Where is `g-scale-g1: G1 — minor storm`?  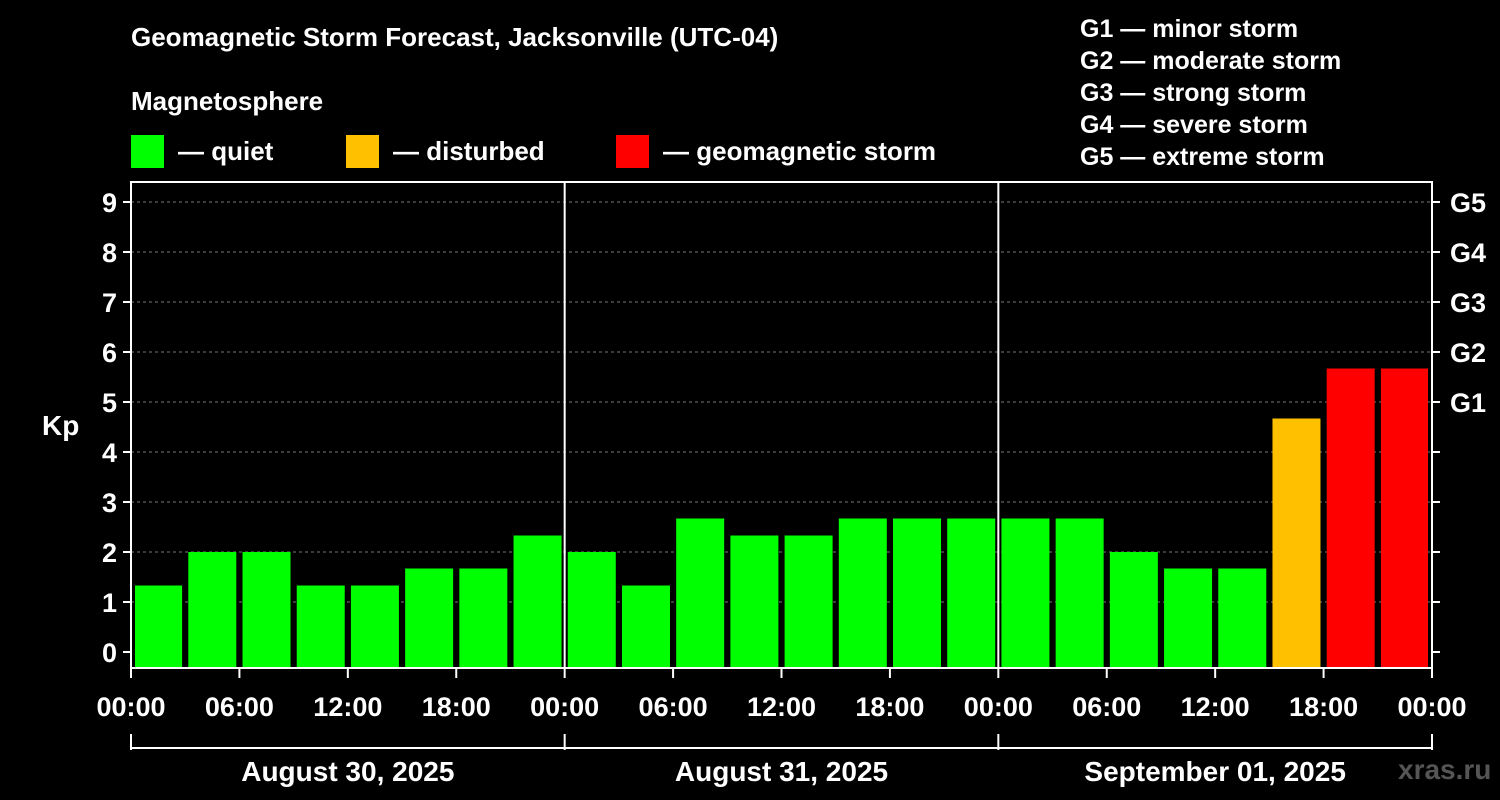
g-scale-g1: G1 — minor storm is located at coordinates (1189, 29).